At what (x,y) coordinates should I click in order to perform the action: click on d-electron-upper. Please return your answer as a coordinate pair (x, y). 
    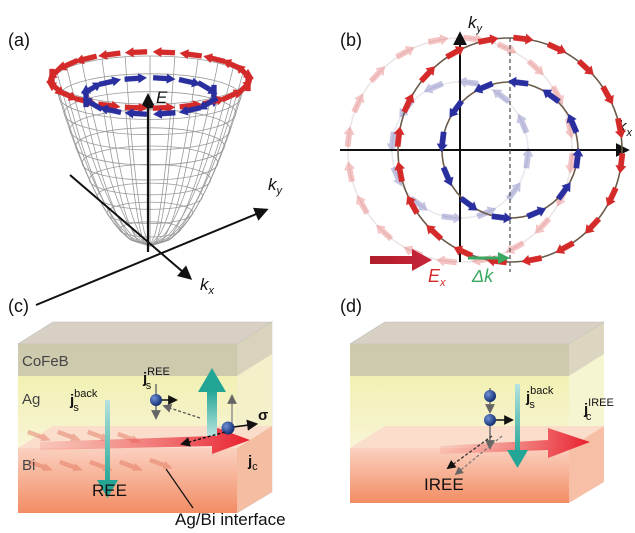
    Looking at the image, I should click on (490, 396).